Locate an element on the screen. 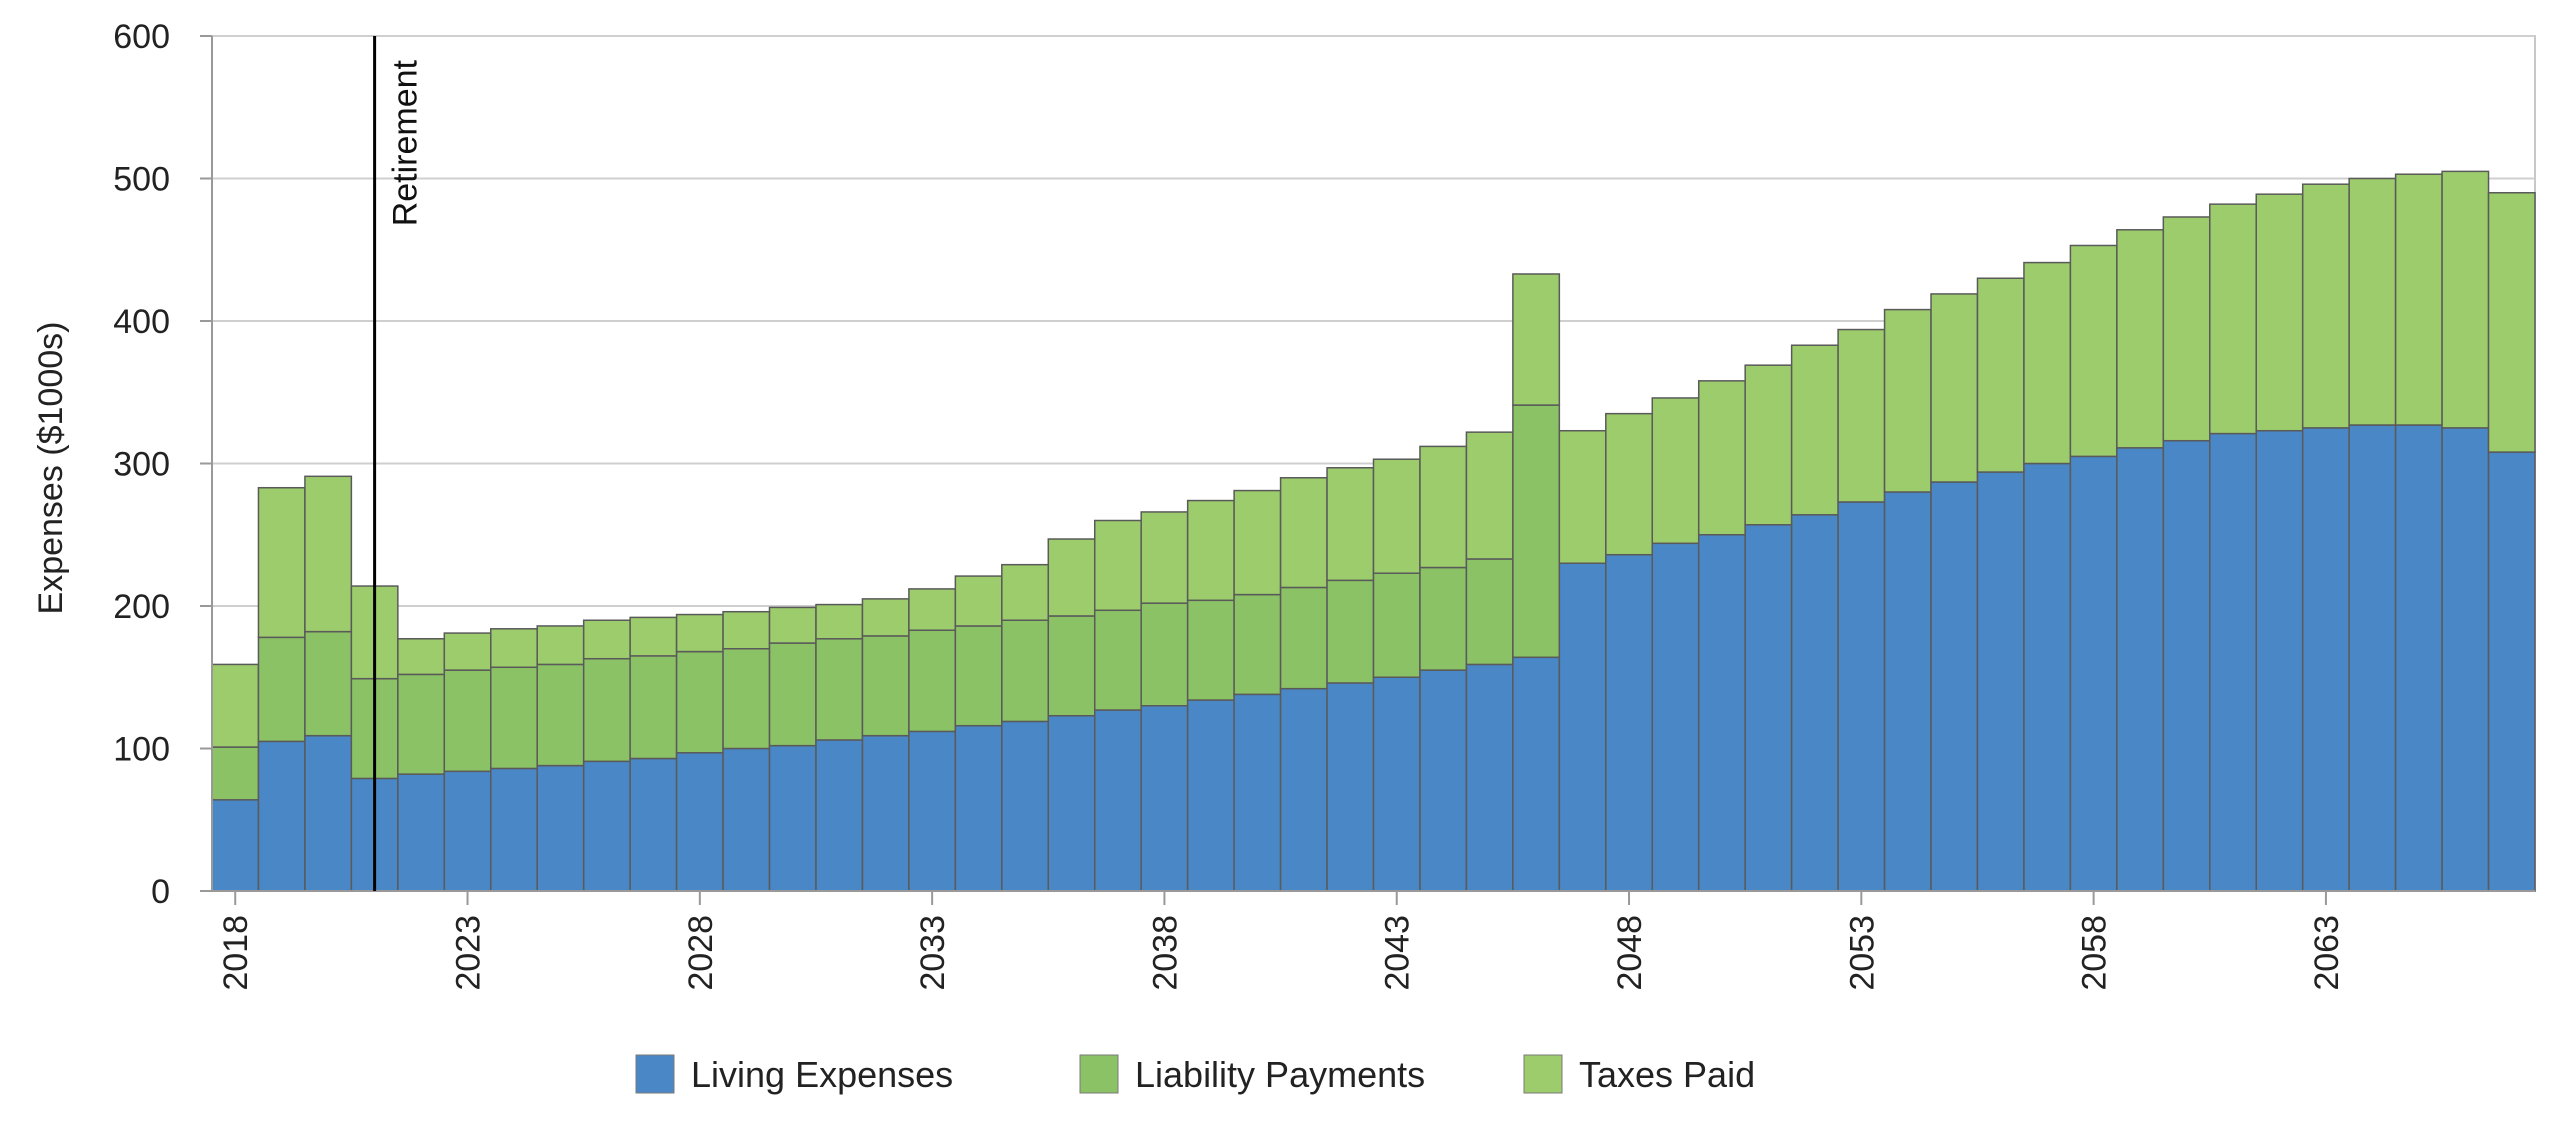 Image resolution: width=2560 pixels, height=1129 pixels. x-tick-label: 2033 is located at coordinates (933, 953).